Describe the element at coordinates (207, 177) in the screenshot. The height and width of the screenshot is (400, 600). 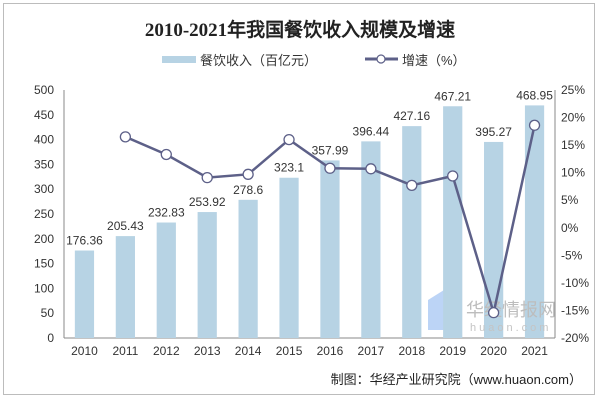
I see `growth-marker-2013` at that location.